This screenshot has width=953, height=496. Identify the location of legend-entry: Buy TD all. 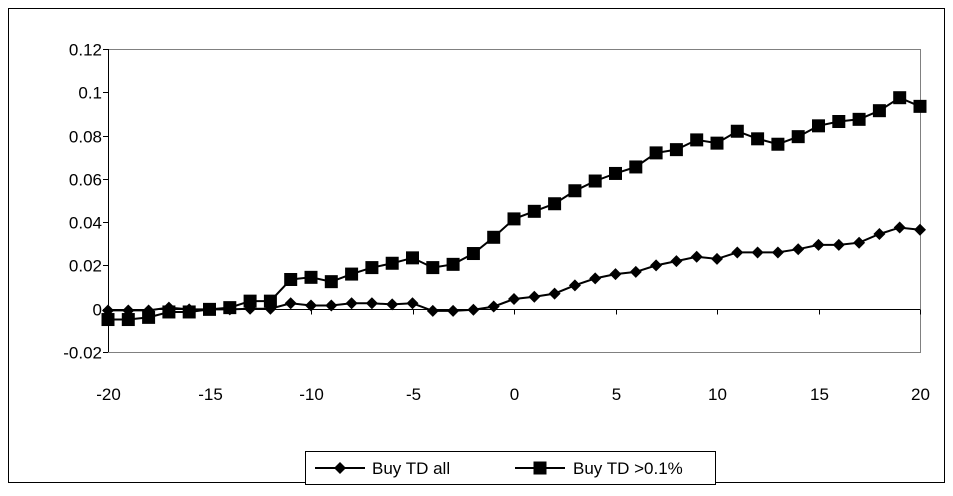
(382, 468).